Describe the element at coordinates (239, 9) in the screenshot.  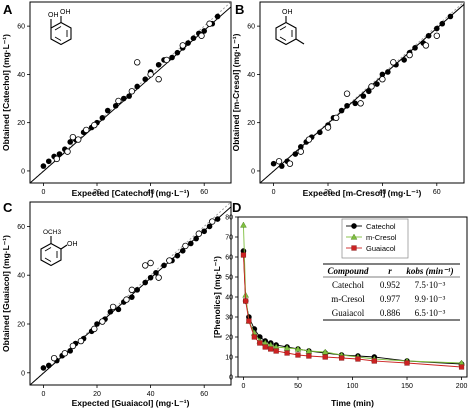
I see `panel-letter: B` at that location.